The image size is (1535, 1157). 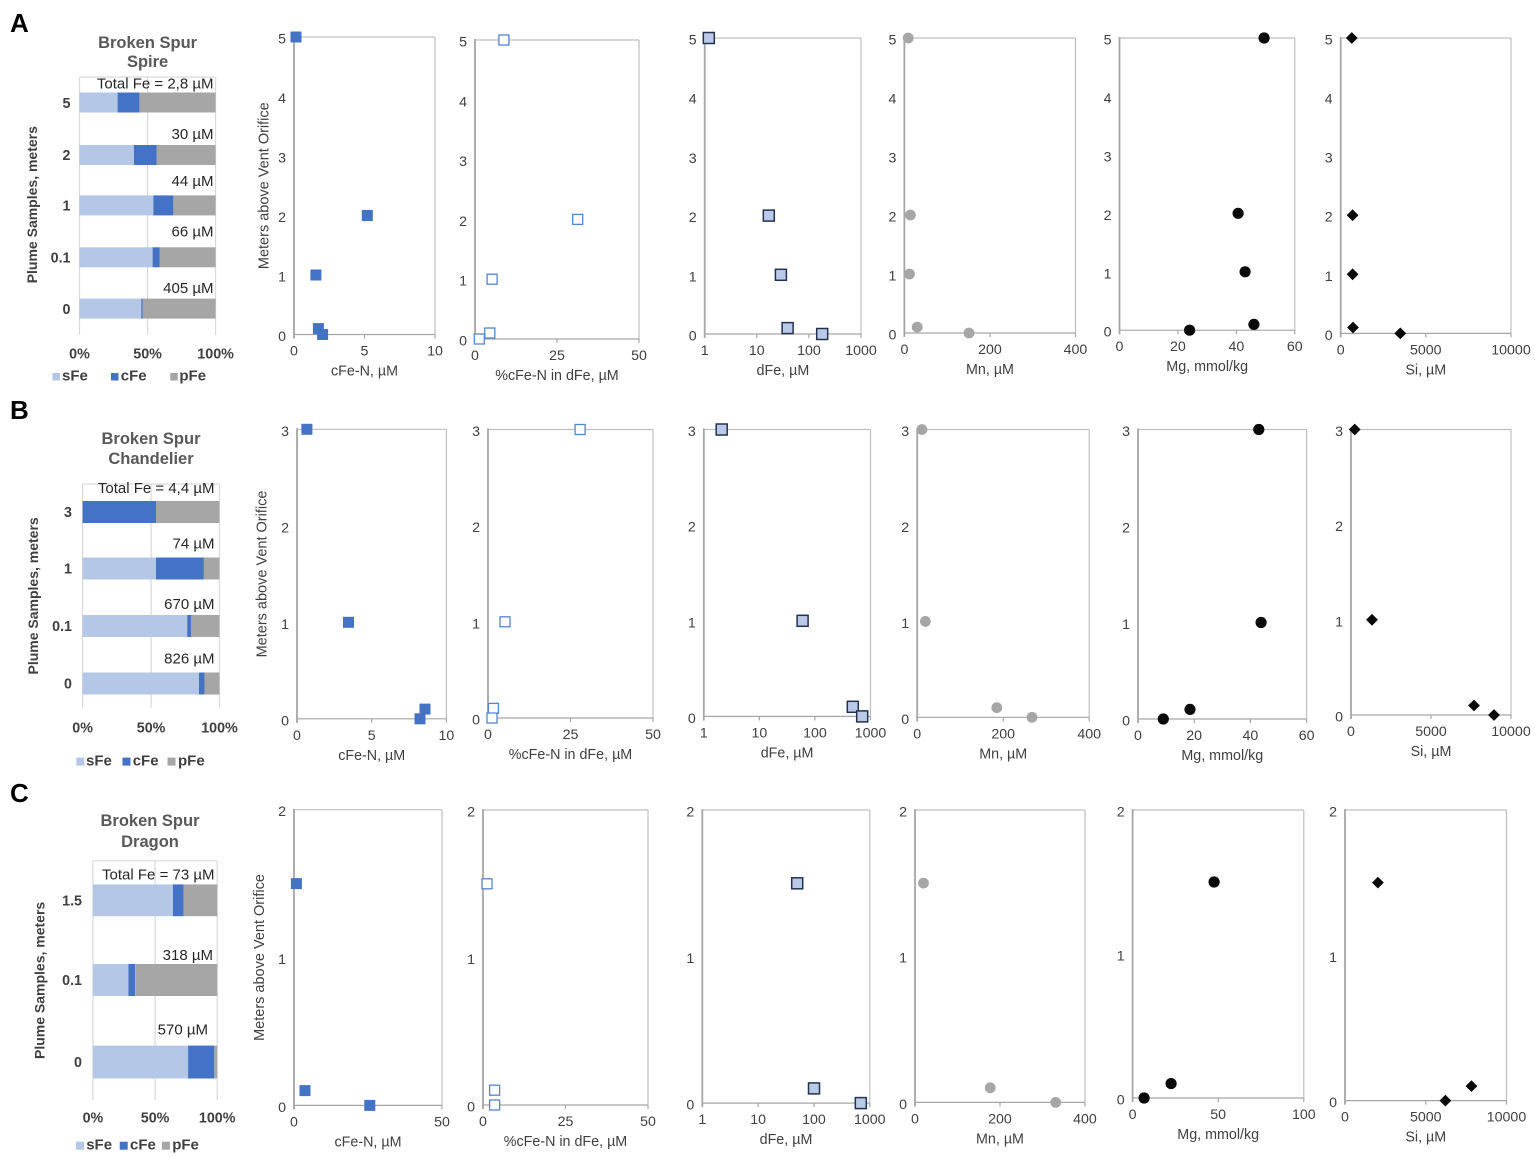 What do you see at coordinates (148, 43) in the screenshot?
I see `svg-text: Broken Spur` at bounding box center [148, 43].